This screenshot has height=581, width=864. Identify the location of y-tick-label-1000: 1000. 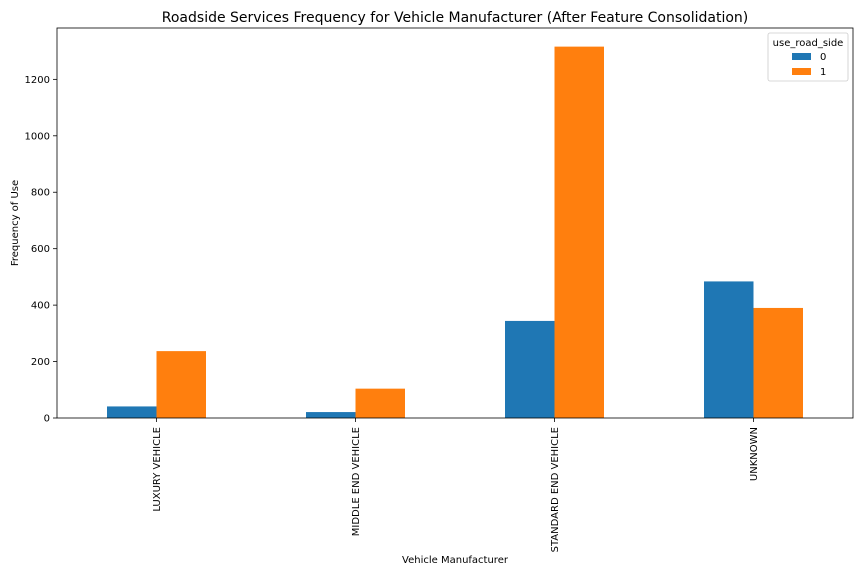
(37, 136).